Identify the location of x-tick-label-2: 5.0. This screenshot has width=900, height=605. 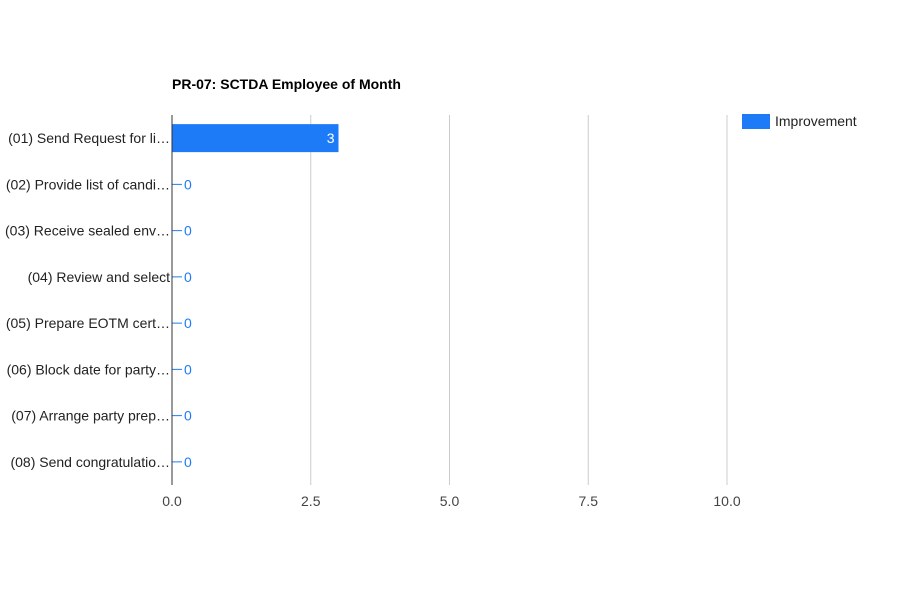
(450, 501).